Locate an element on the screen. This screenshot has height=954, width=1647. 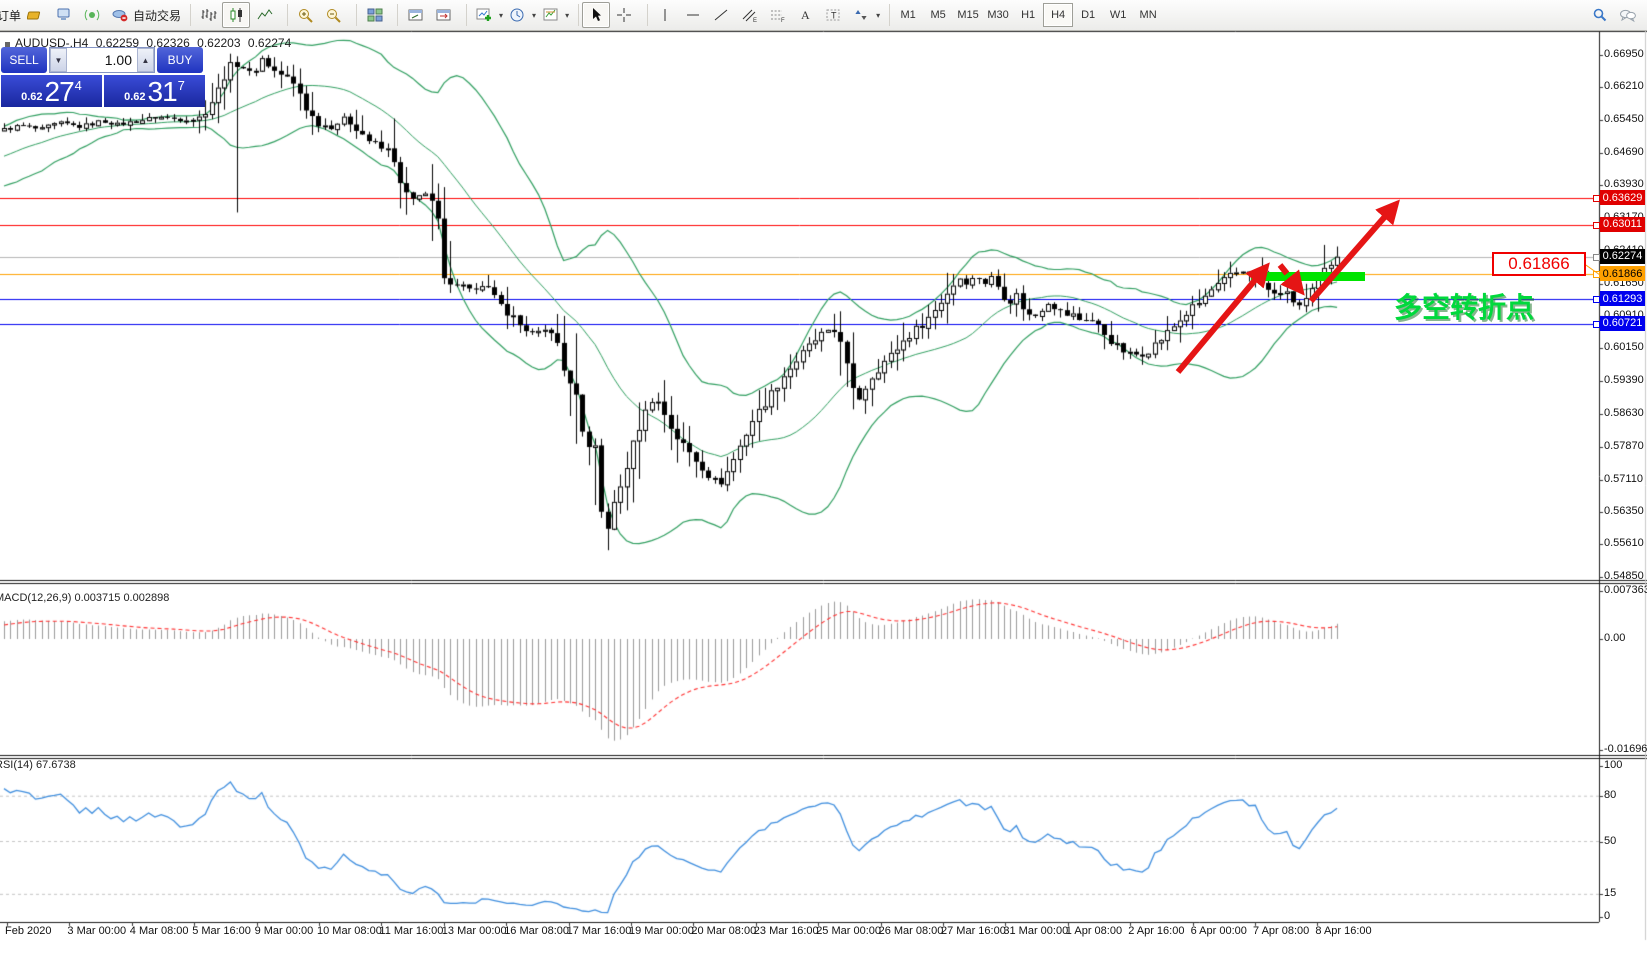
toolbar: 新订单 自动交易 ▾ ▾ ▾ E F A T ▾ M1 M5 M15 M30 H1 H4 D1 W1 MN is located at coordinates (823, 15).